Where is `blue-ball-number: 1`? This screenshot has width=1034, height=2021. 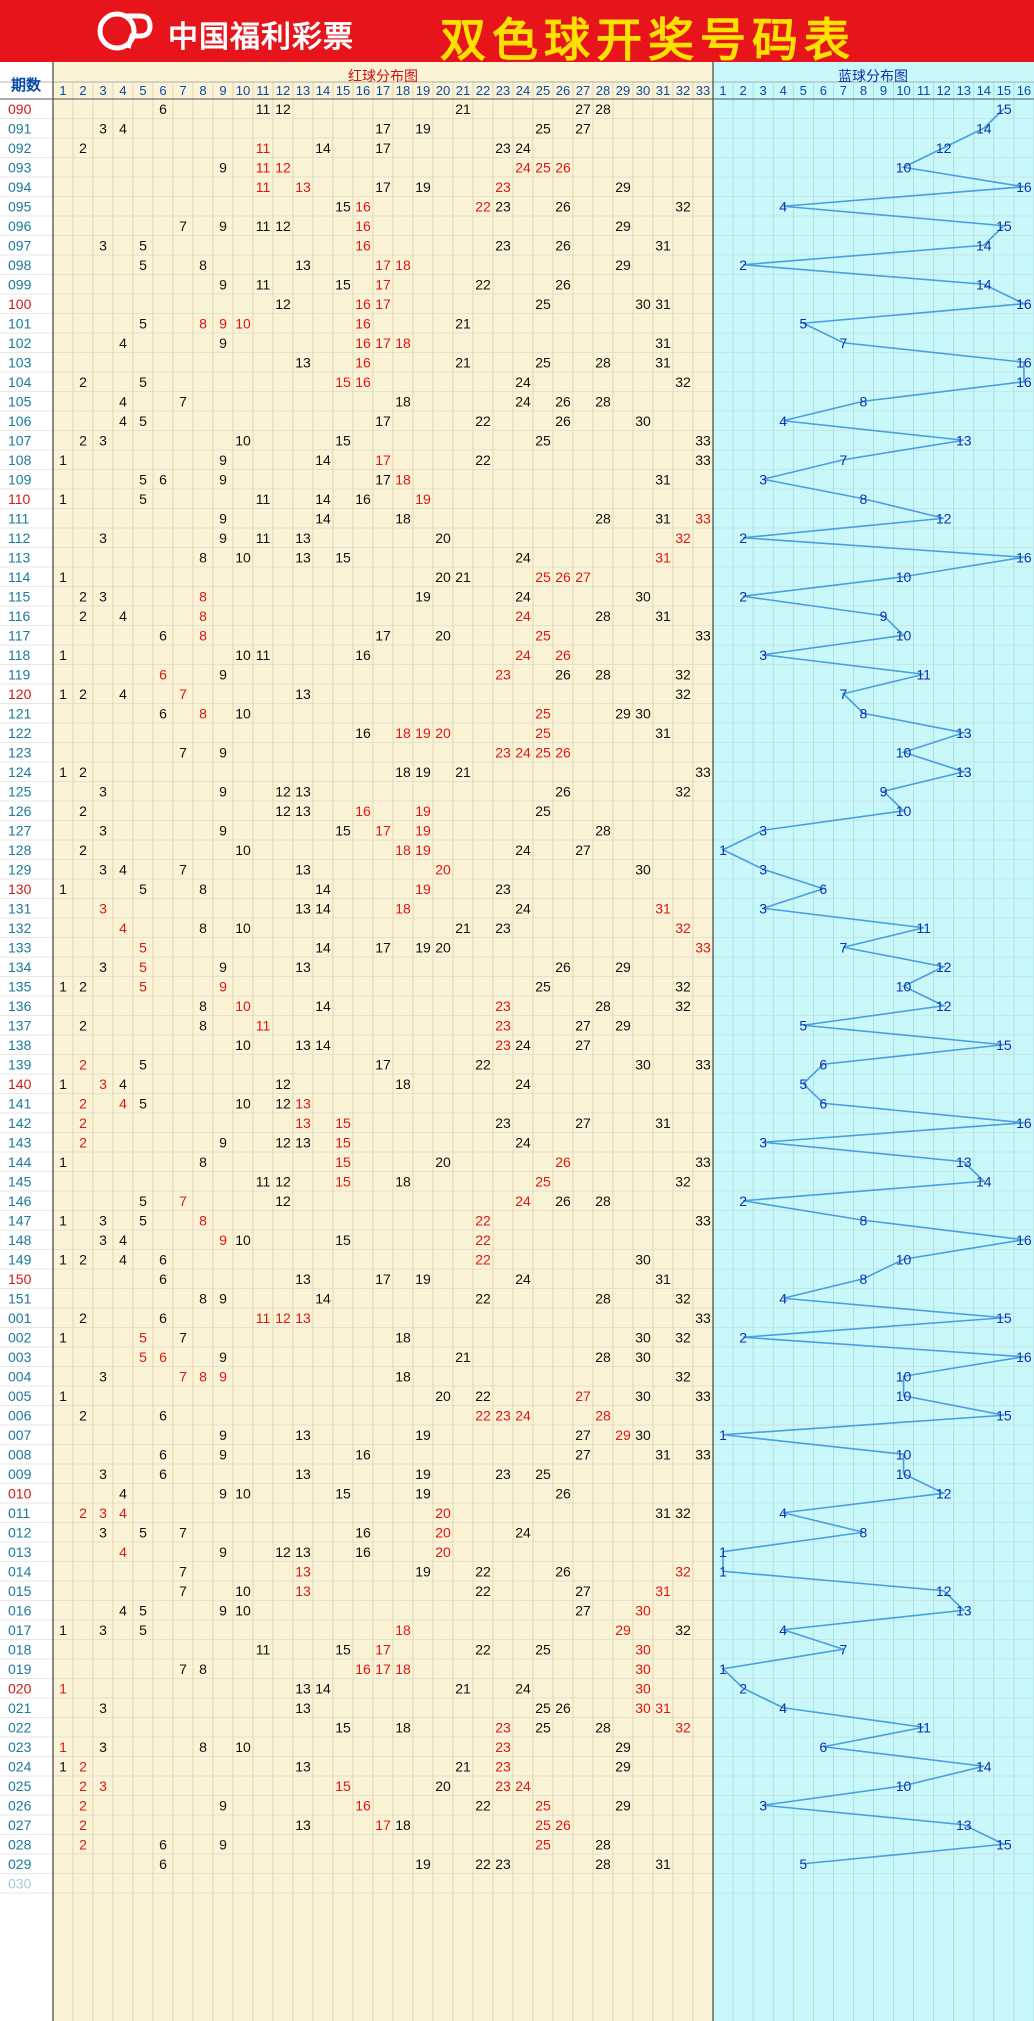 blue-ball-number: 1 is located at coordinates (723, 1669).